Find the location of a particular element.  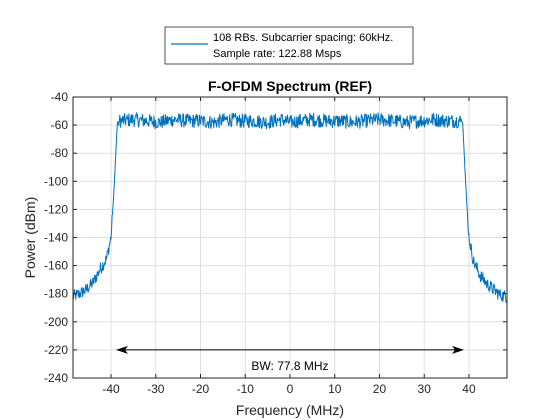

y-tick-label: -180 is located at coordinates (56, 294).